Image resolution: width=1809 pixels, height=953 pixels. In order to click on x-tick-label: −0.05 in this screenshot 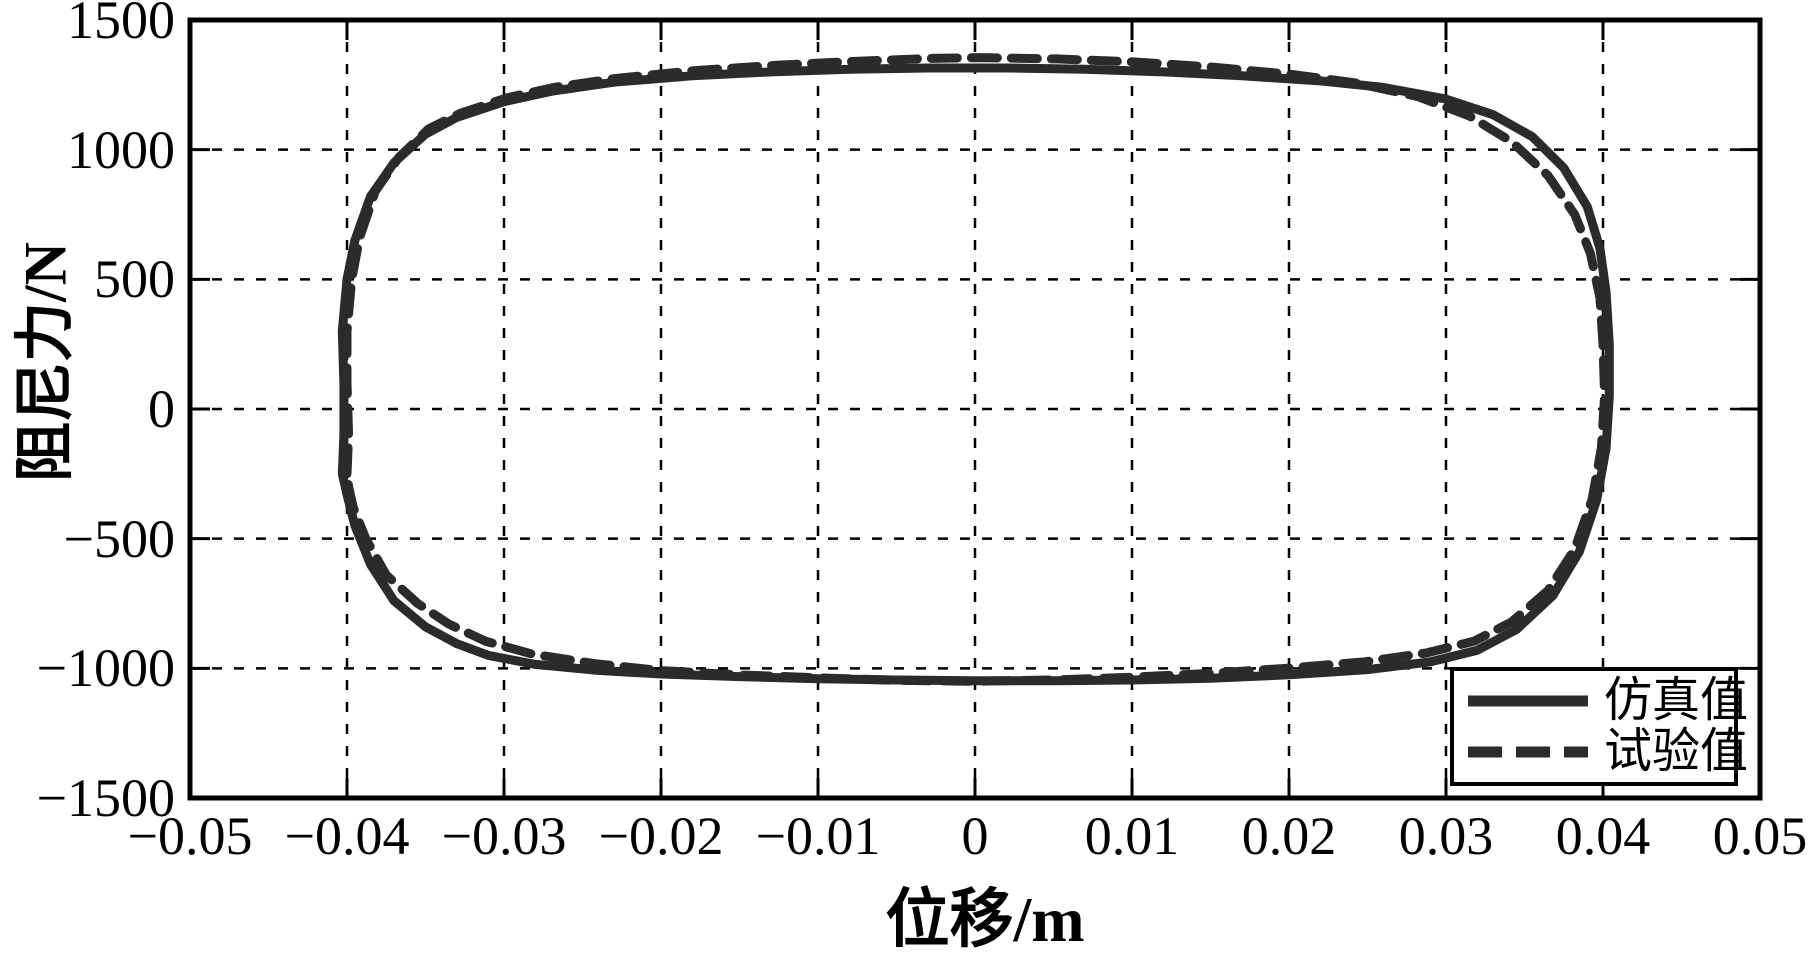, I will do `click(190, 836)`.